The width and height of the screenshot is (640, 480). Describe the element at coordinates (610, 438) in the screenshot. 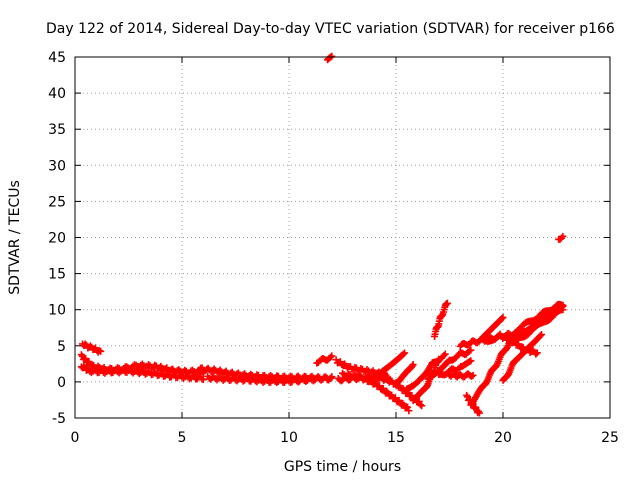

I see `x-tick-label: 25` at that location.